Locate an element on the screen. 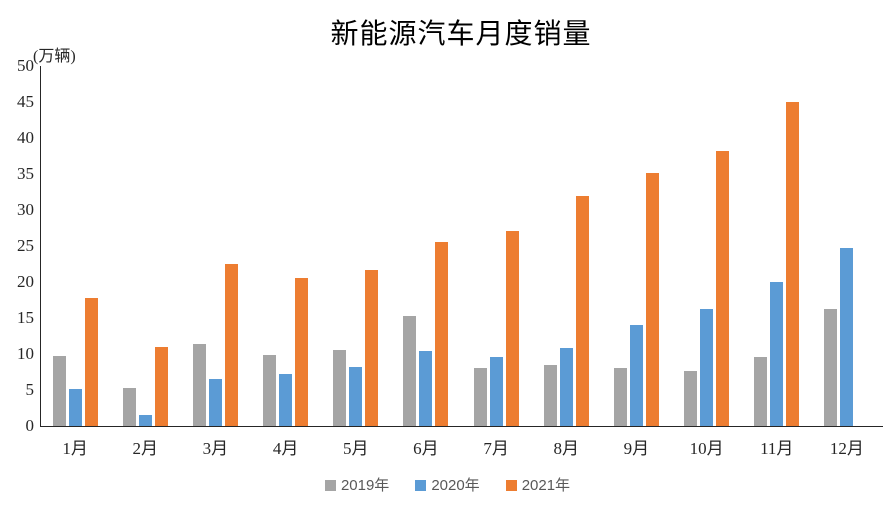 This screenshot has height=511, width=895. legend-label: 2021年 is located at coordinates (546, 485).